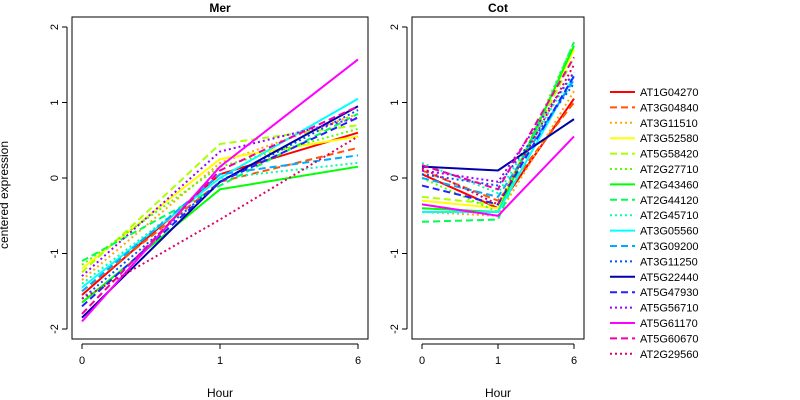  What do you see at coordinates (5, 195) in the screenshot?
I see `y-axis-title: centered expression` at bounding box center [5, 195].